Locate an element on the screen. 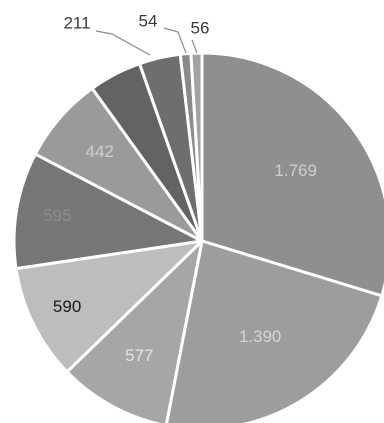 The image size is (384, 423). slice-label: 56 is located at coordinates (200, 27).